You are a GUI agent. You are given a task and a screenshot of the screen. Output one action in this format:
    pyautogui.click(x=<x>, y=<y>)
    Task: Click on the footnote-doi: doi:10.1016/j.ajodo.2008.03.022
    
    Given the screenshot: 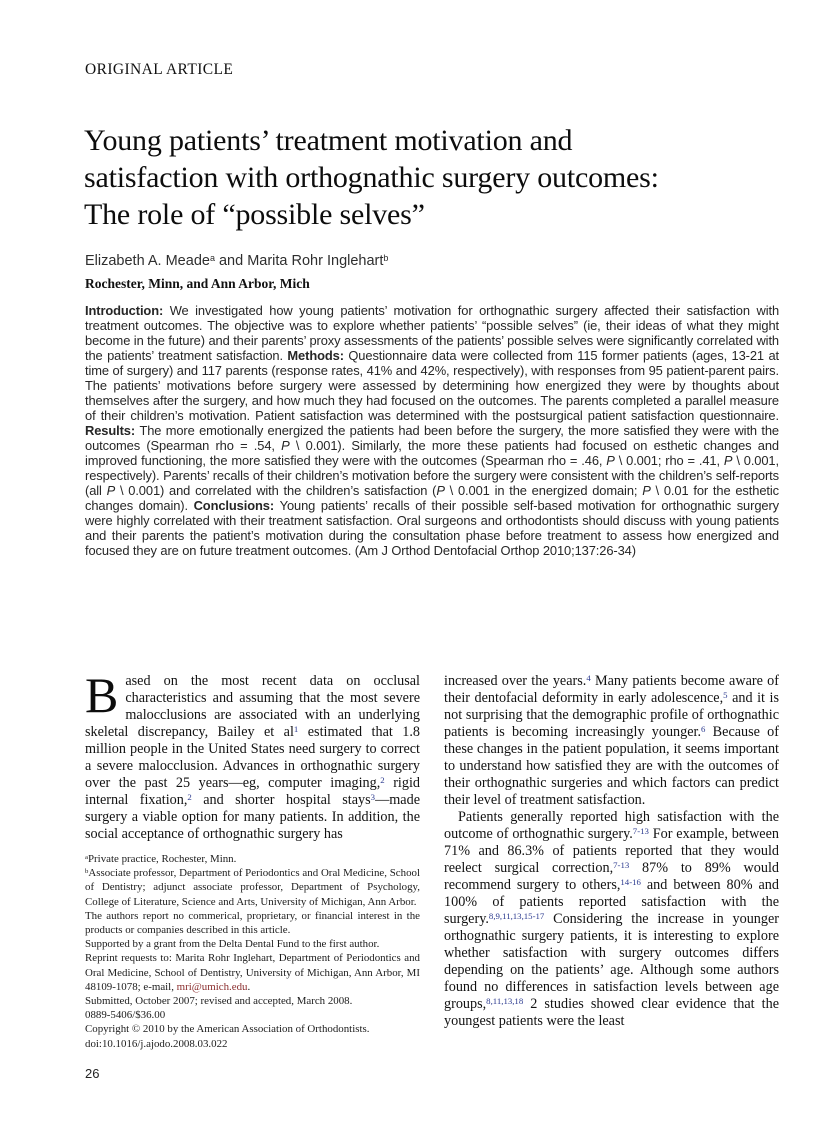 What is the action you would take?
    pyautogui.click(x=252, y=1044)
    